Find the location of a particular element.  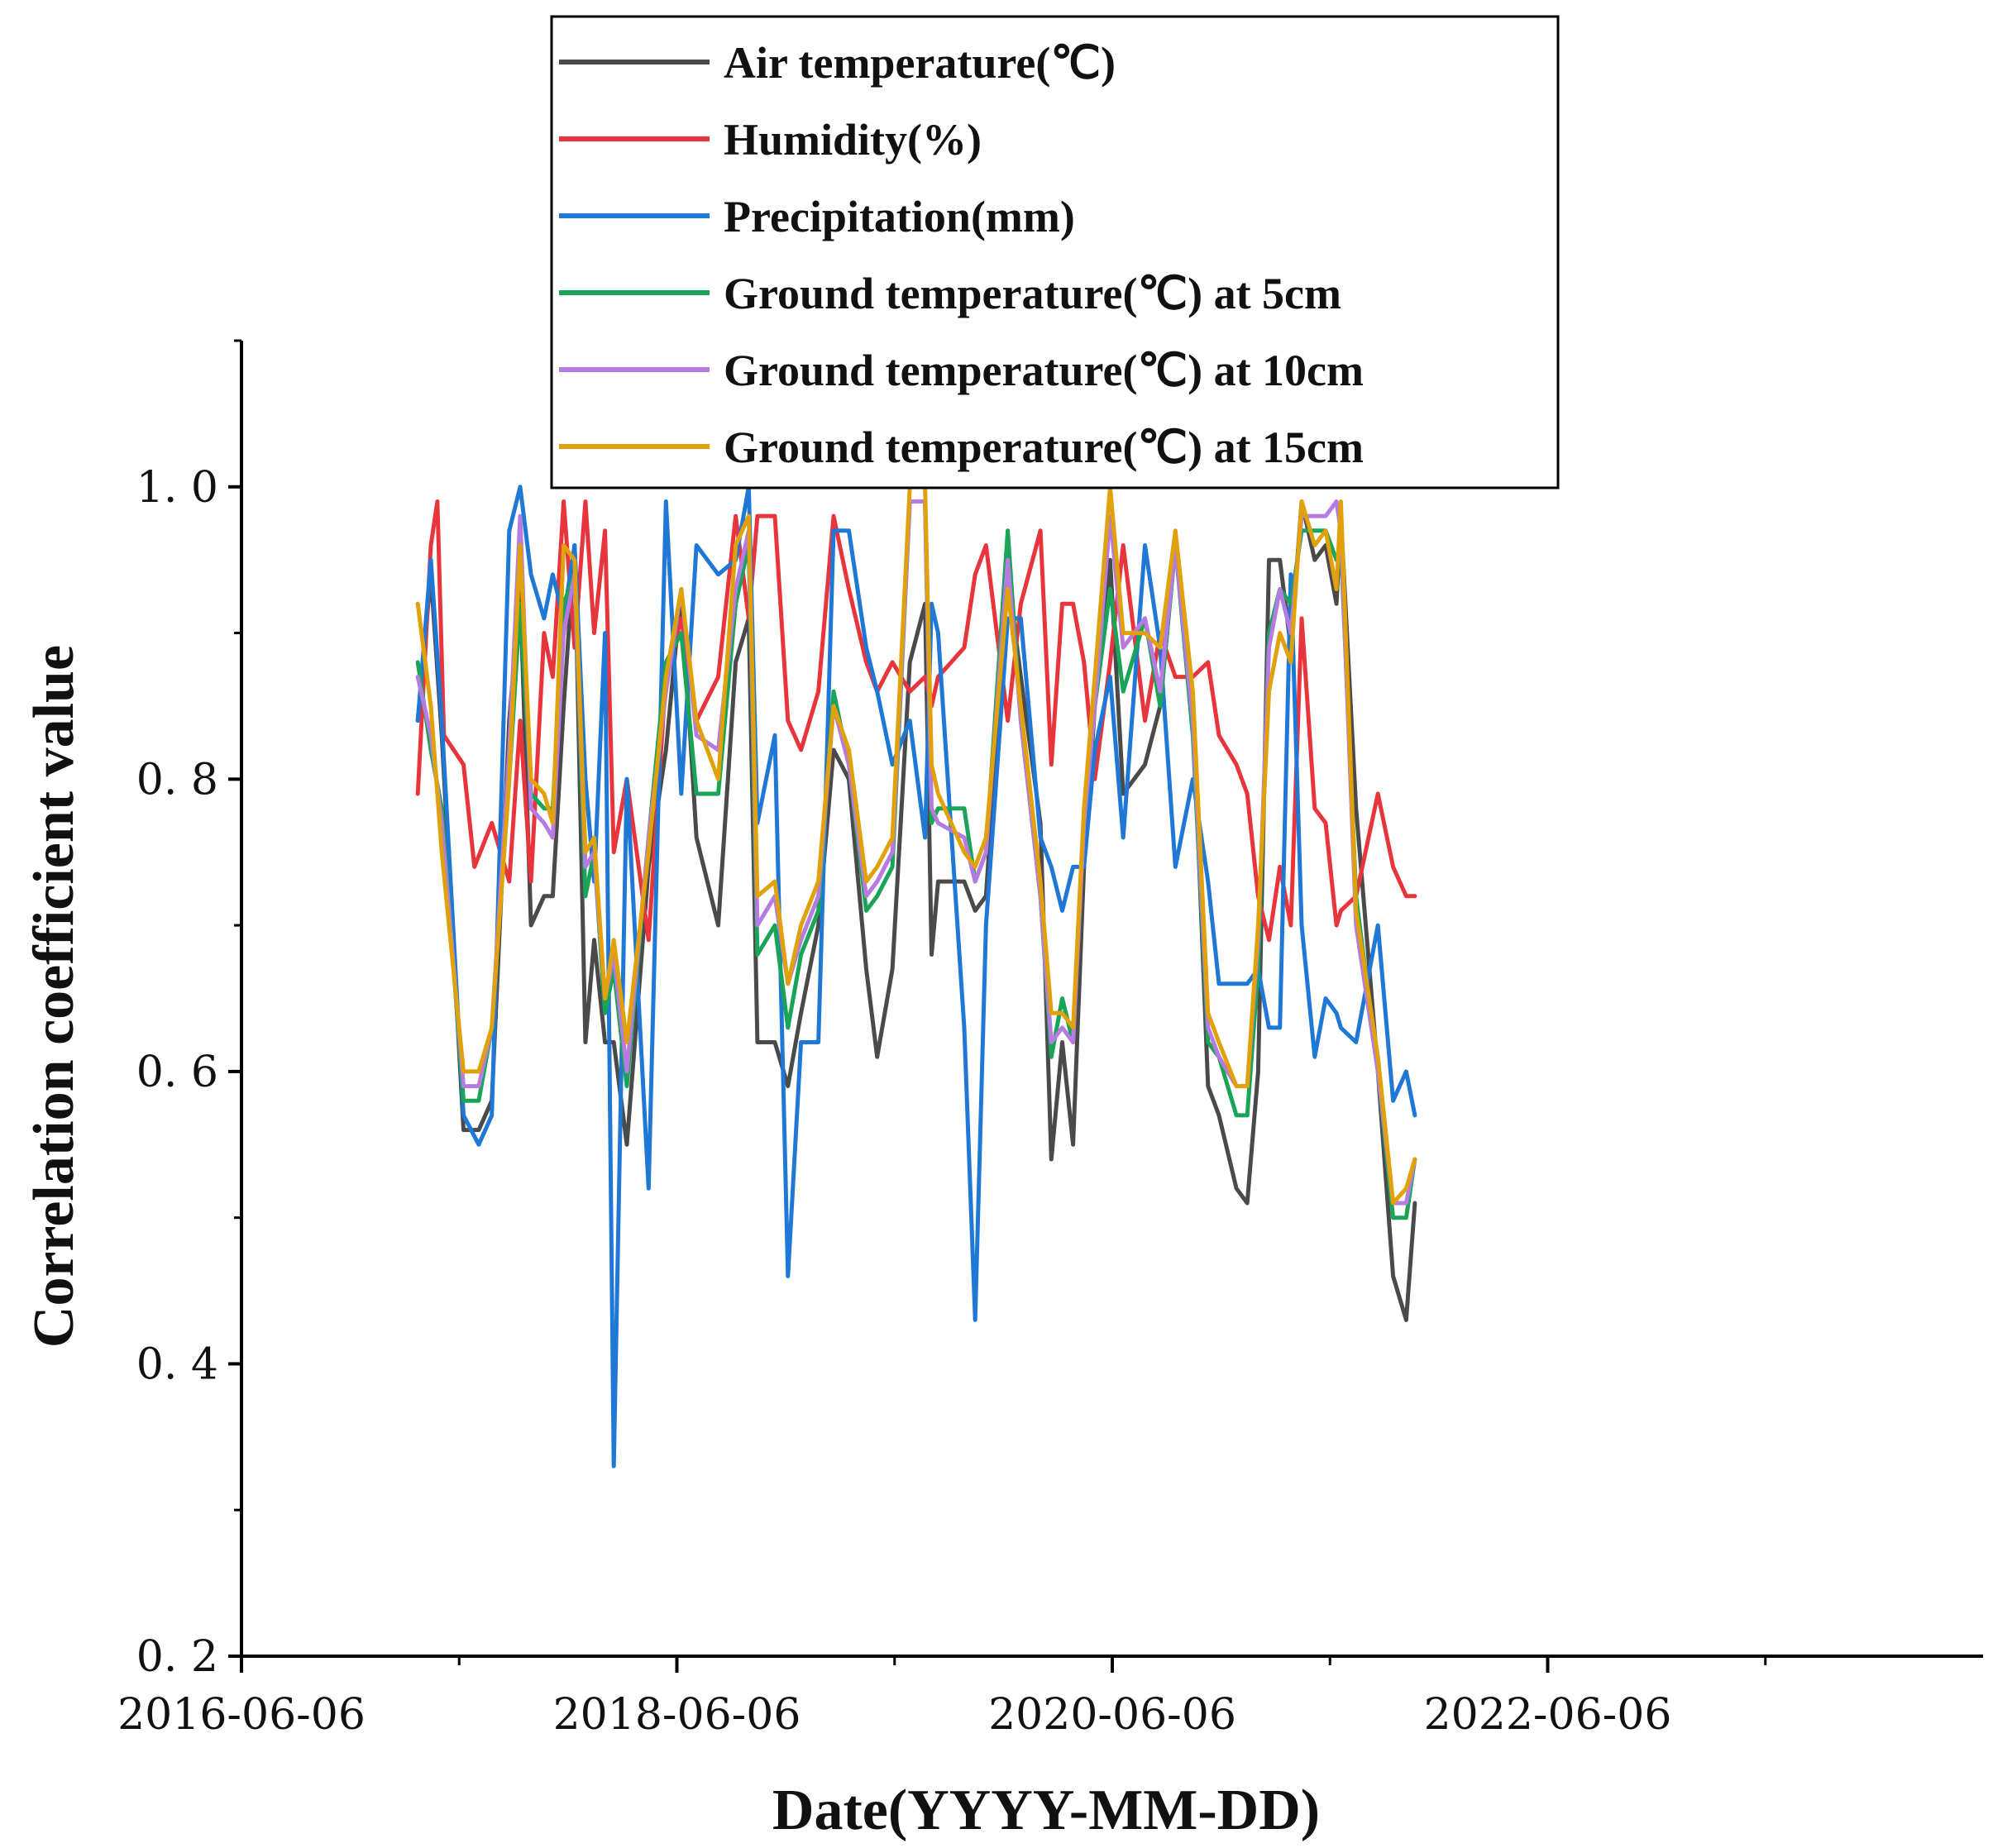

x-ticks: 2016-06-06 2018-06-06 2020-06-06 2022-06-06 is located at coordinates (942, 1698).